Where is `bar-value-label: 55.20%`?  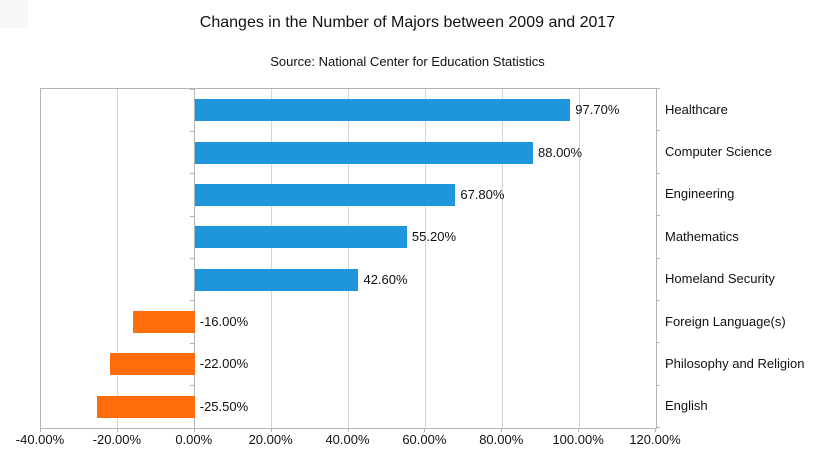 bar-value-label: 55.20% is located at coordinates (434, 237).